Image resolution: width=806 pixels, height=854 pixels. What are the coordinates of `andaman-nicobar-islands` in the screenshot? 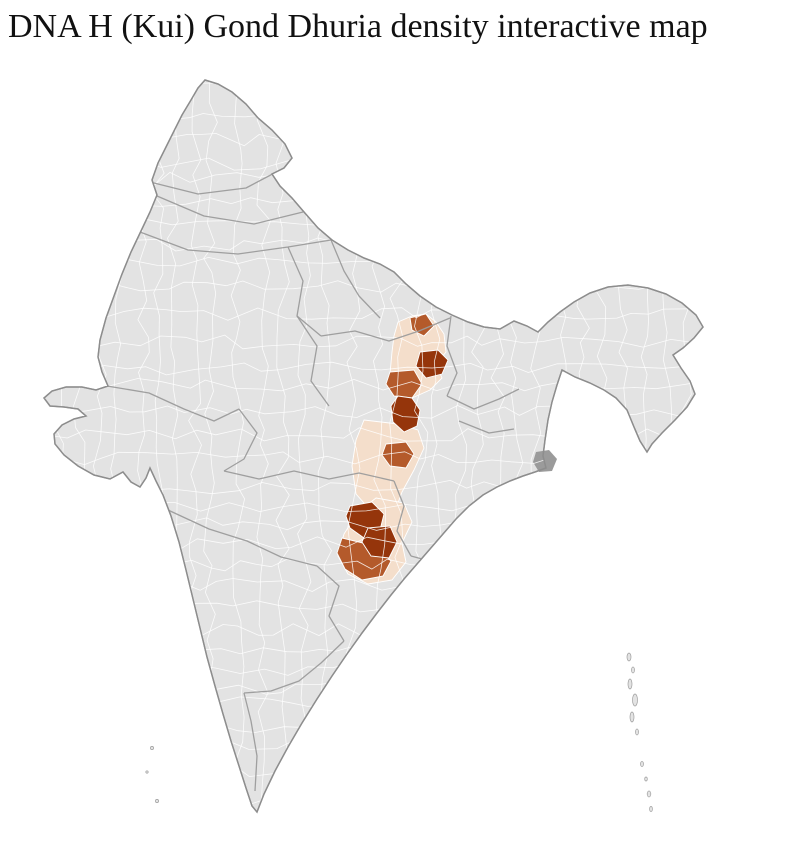 It's located at (639, 732).